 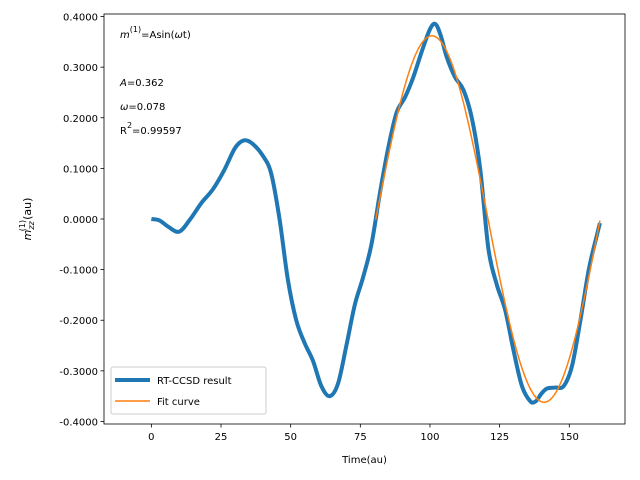 What do you see at coordinates (78, 372) in the screenshot?
I see `y-tick-label: -0.3000` at bounding box center [78, 372].